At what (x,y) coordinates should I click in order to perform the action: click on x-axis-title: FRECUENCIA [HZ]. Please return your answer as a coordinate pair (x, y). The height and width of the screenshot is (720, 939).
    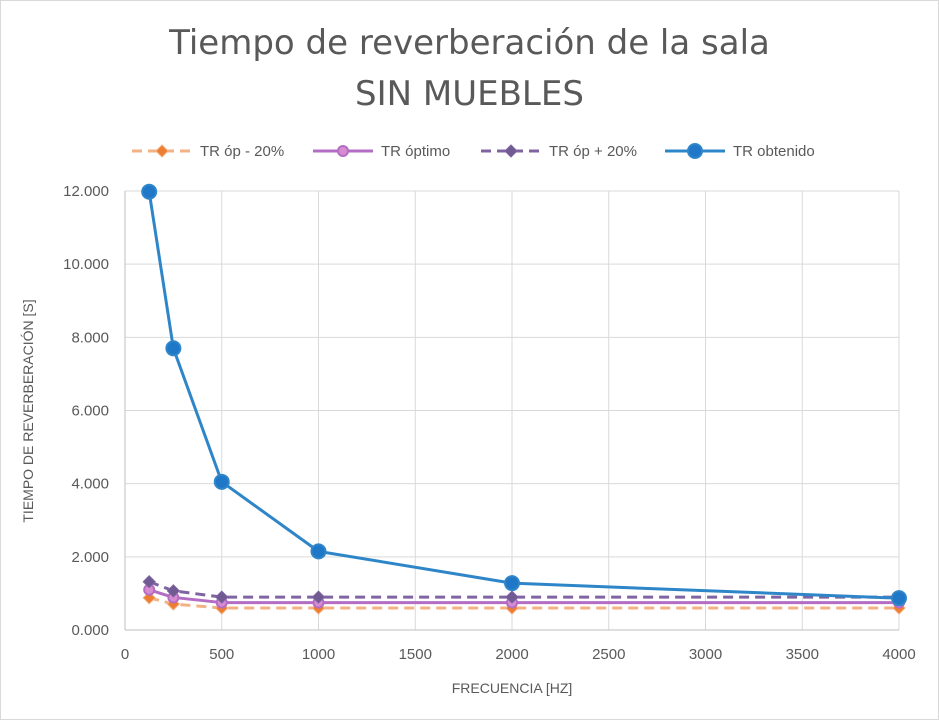
    Looking at the image, I should click on (512, 688).